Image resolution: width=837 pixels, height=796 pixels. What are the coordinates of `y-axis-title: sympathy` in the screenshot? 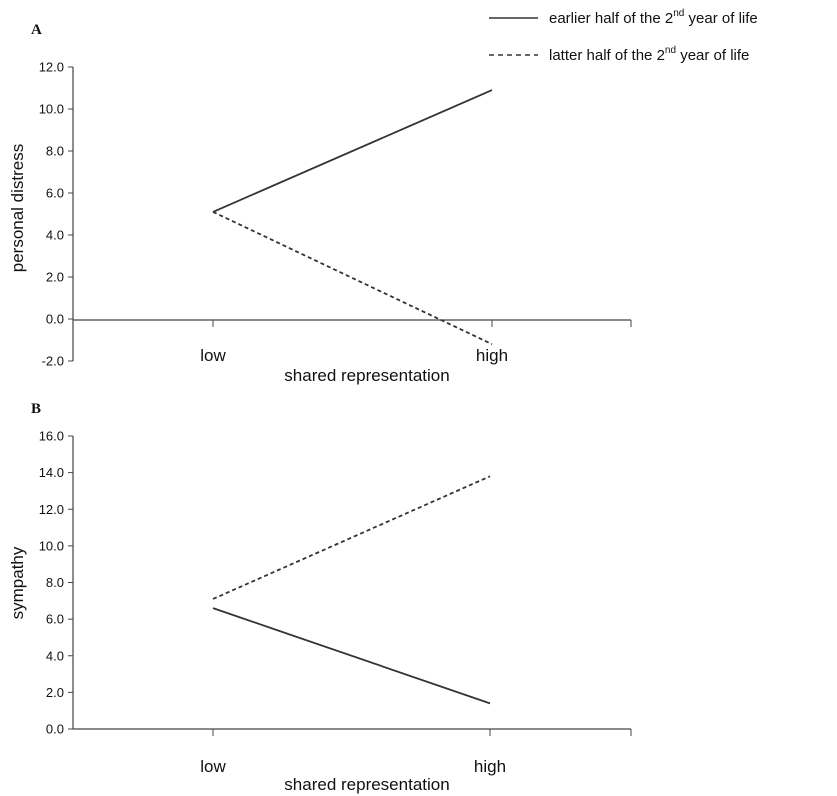 It's located at (17, 582).